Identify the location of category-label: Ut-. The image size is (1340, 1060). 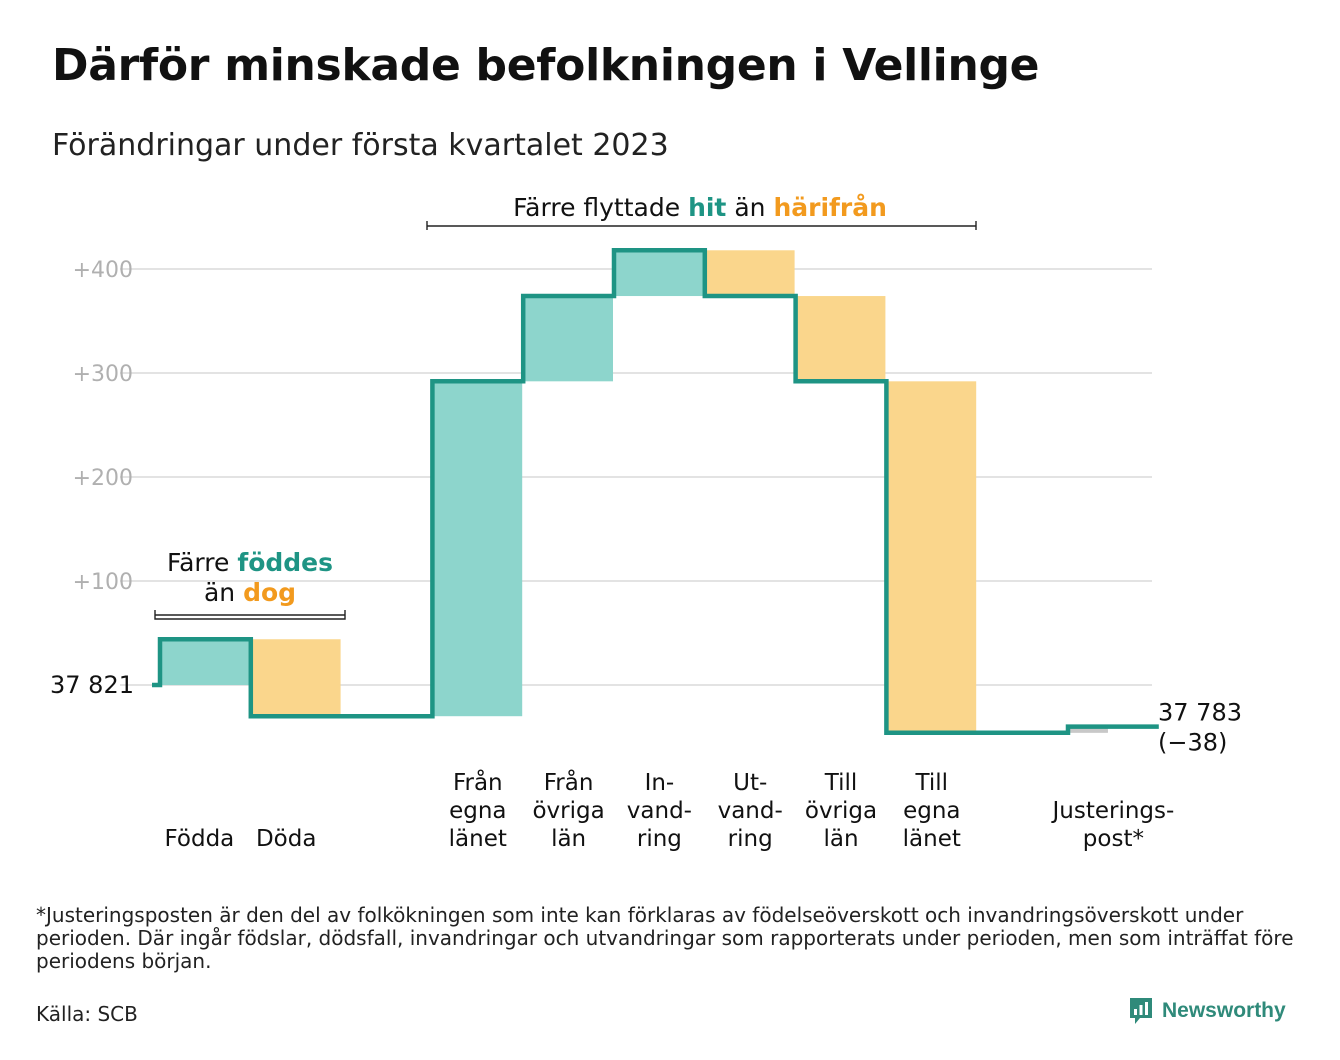
(750, 783).